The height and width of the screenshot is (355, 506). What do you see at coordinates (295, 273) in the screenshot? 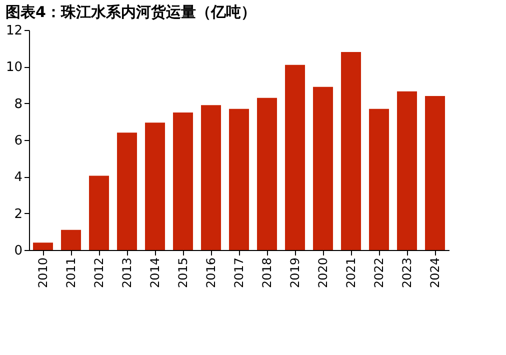
I see `x-tick-label: 2019` at bounding box center [295, 273].